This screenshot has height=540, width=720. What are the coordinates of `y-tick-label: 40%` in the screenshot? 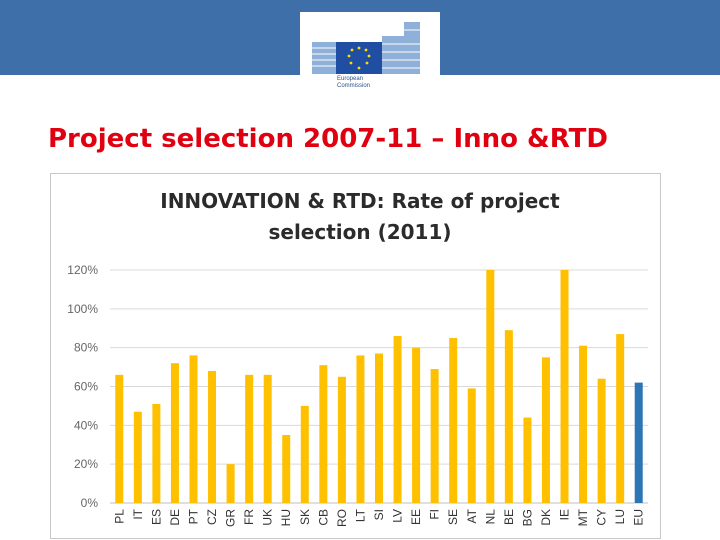 It's located at (86, 425).